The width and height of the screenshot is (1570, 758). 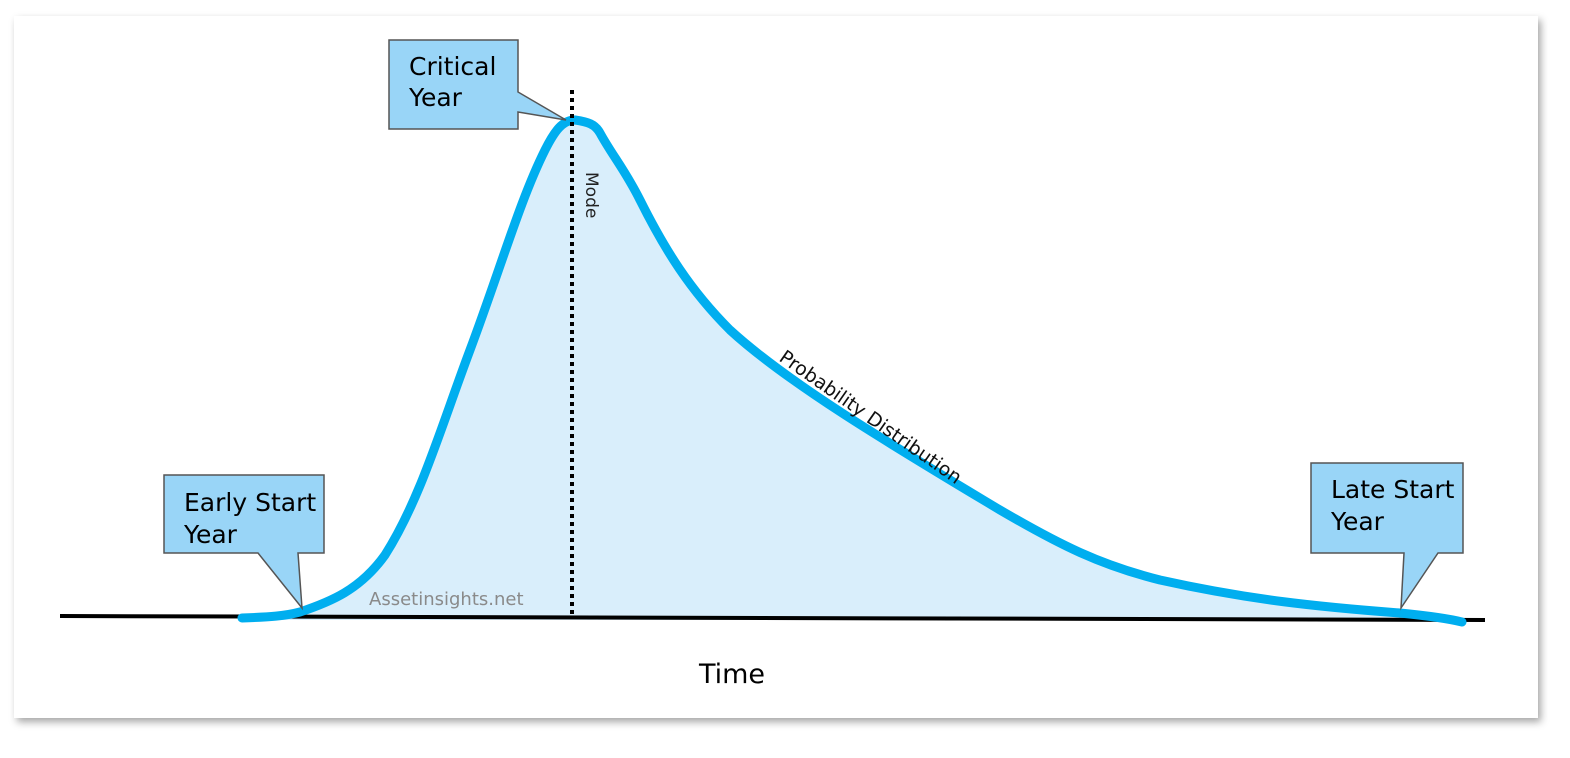 What do you see at coordinates (731, 674) in the screenshot?
I see `axis-label: Time` at bounding box center [731, 674].